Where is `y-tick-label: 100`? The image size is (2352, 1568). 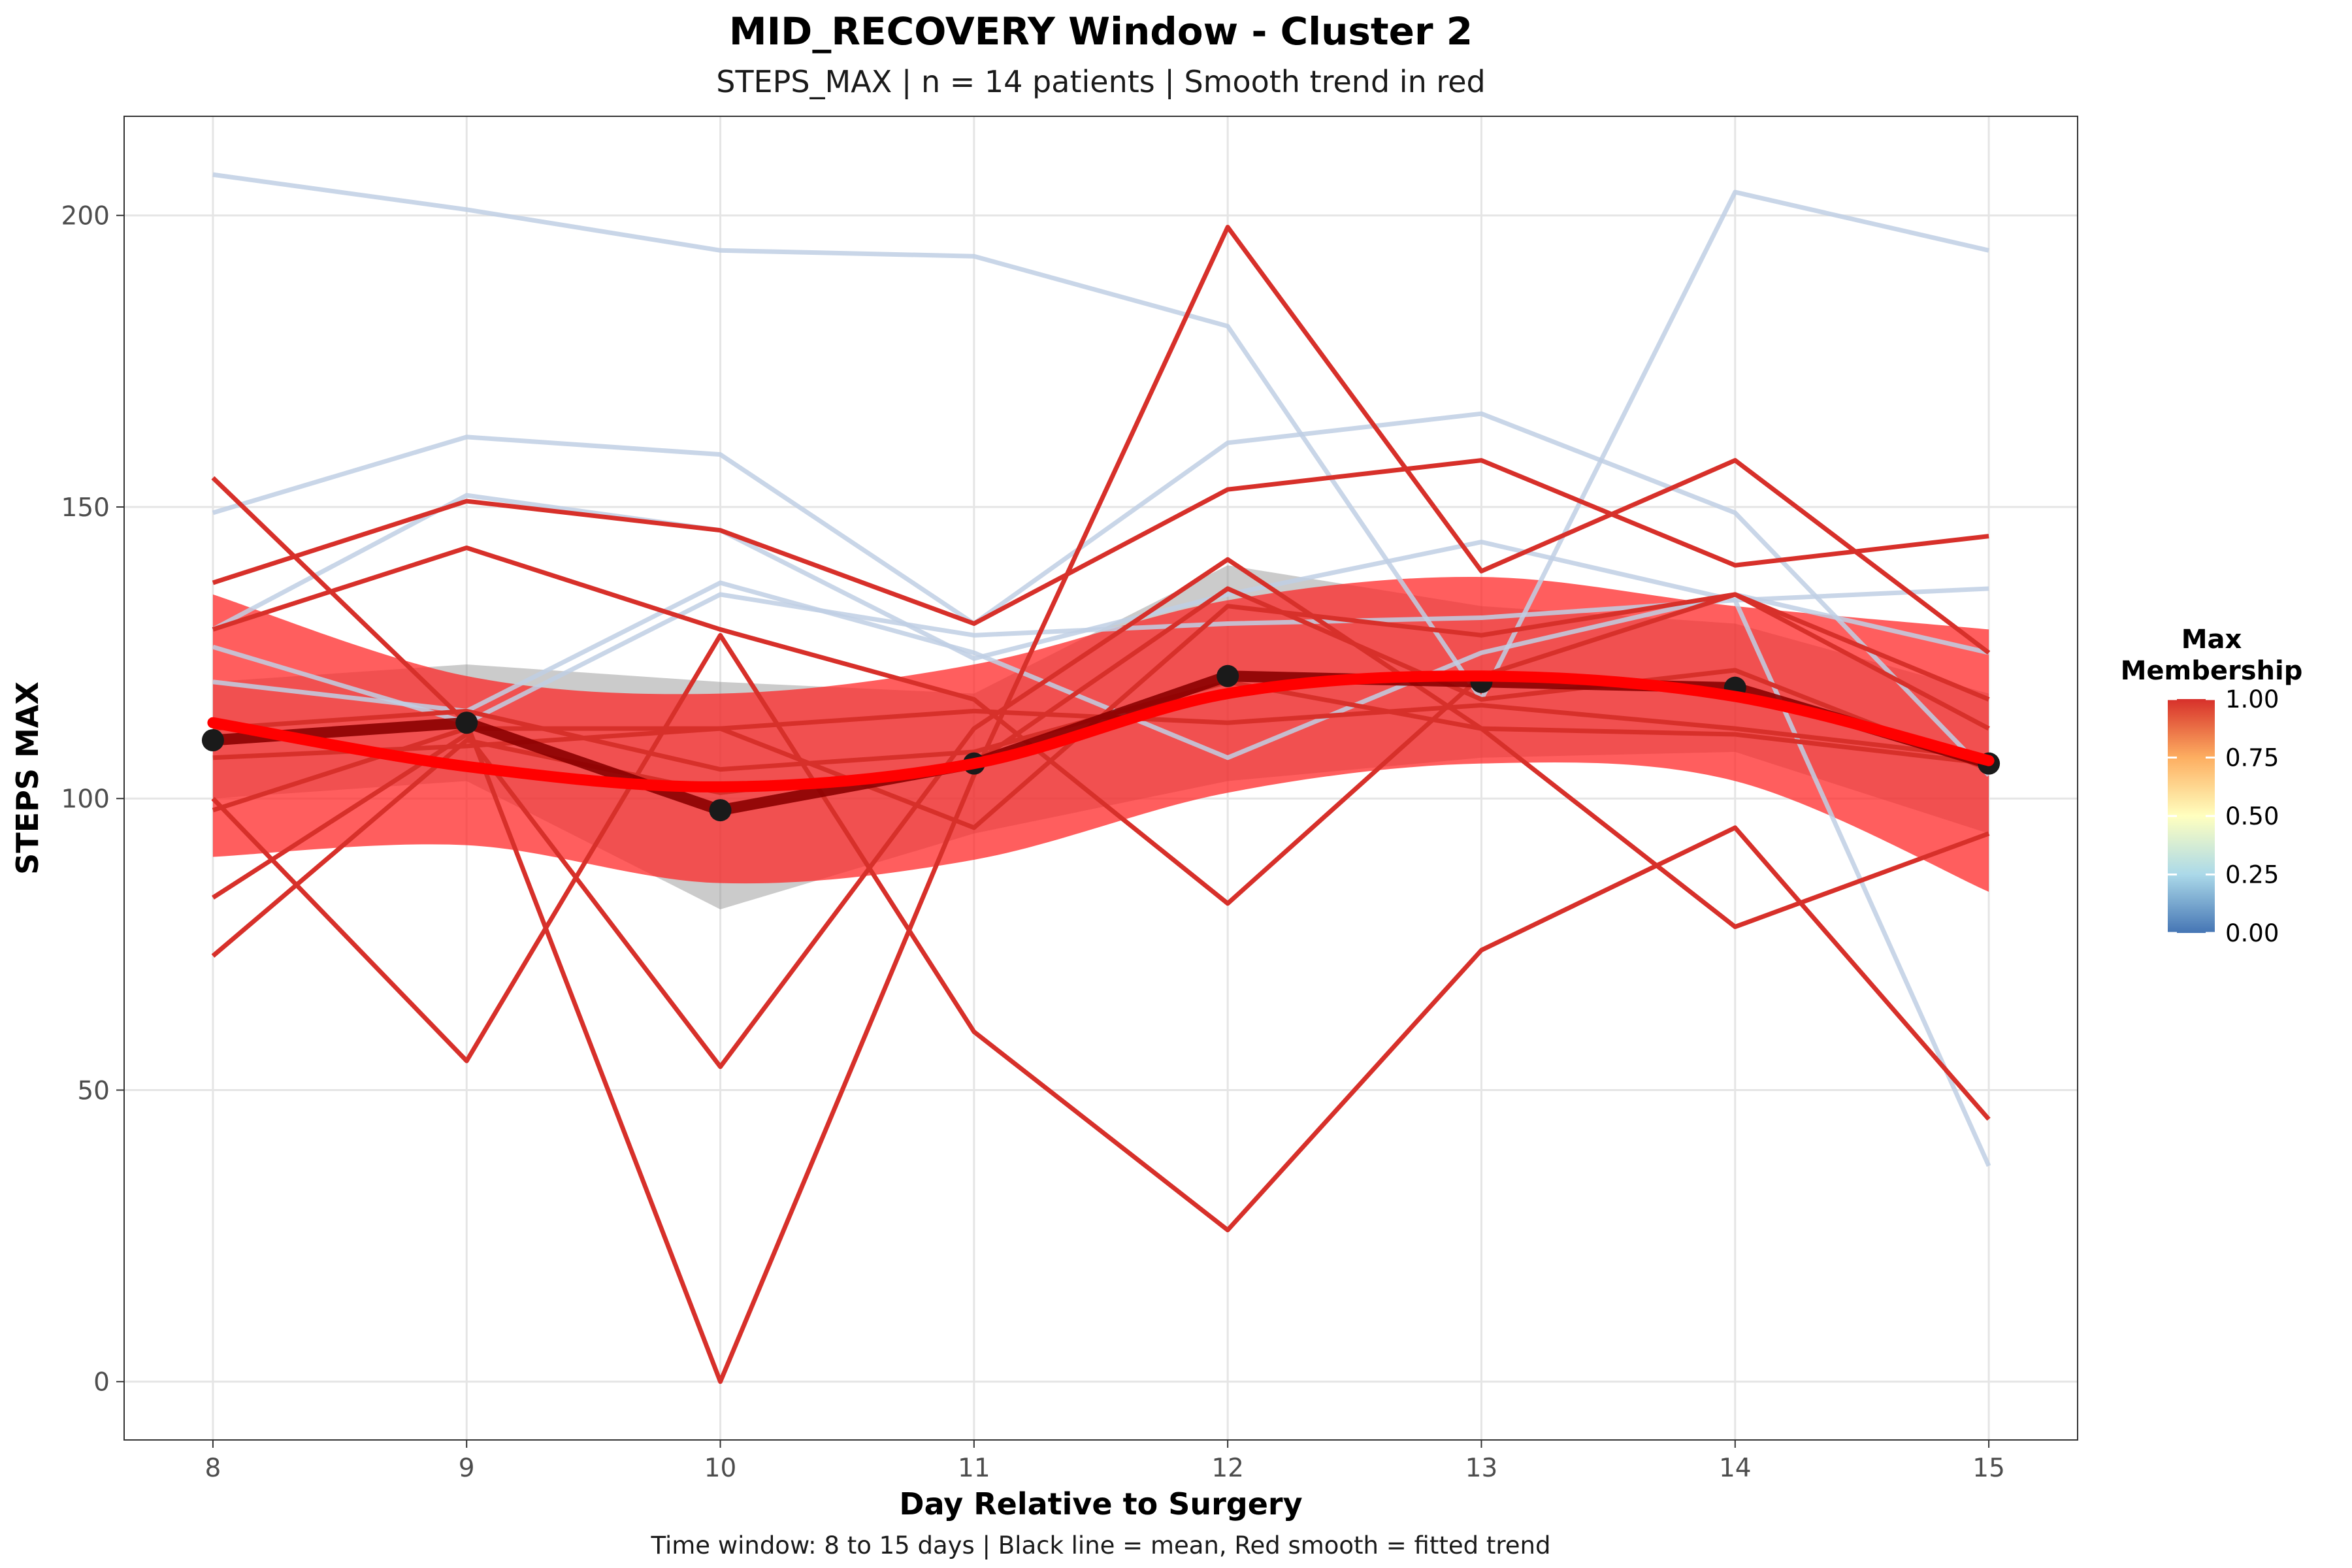
y-tick-label: 100 is located at coordinates (85, 799).